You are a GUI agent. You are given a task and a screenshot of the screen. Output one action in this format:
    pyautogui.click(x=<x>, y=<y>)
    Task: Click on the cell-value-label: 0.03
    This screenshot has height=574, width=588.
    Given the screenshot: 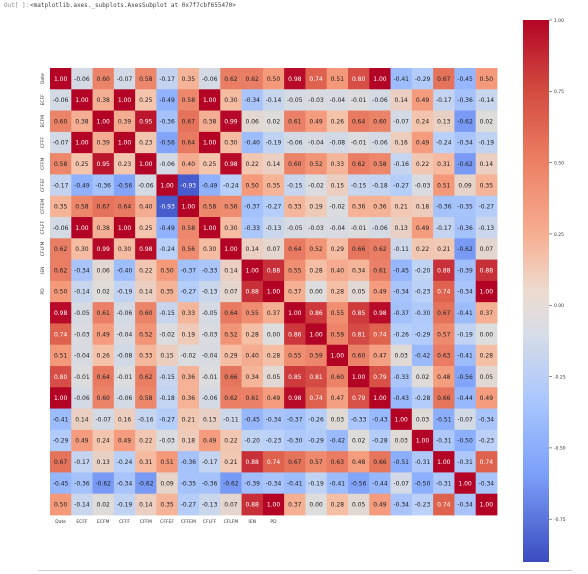 What is the action you would take?
    pyautogui.click(x=338, y=419)
    